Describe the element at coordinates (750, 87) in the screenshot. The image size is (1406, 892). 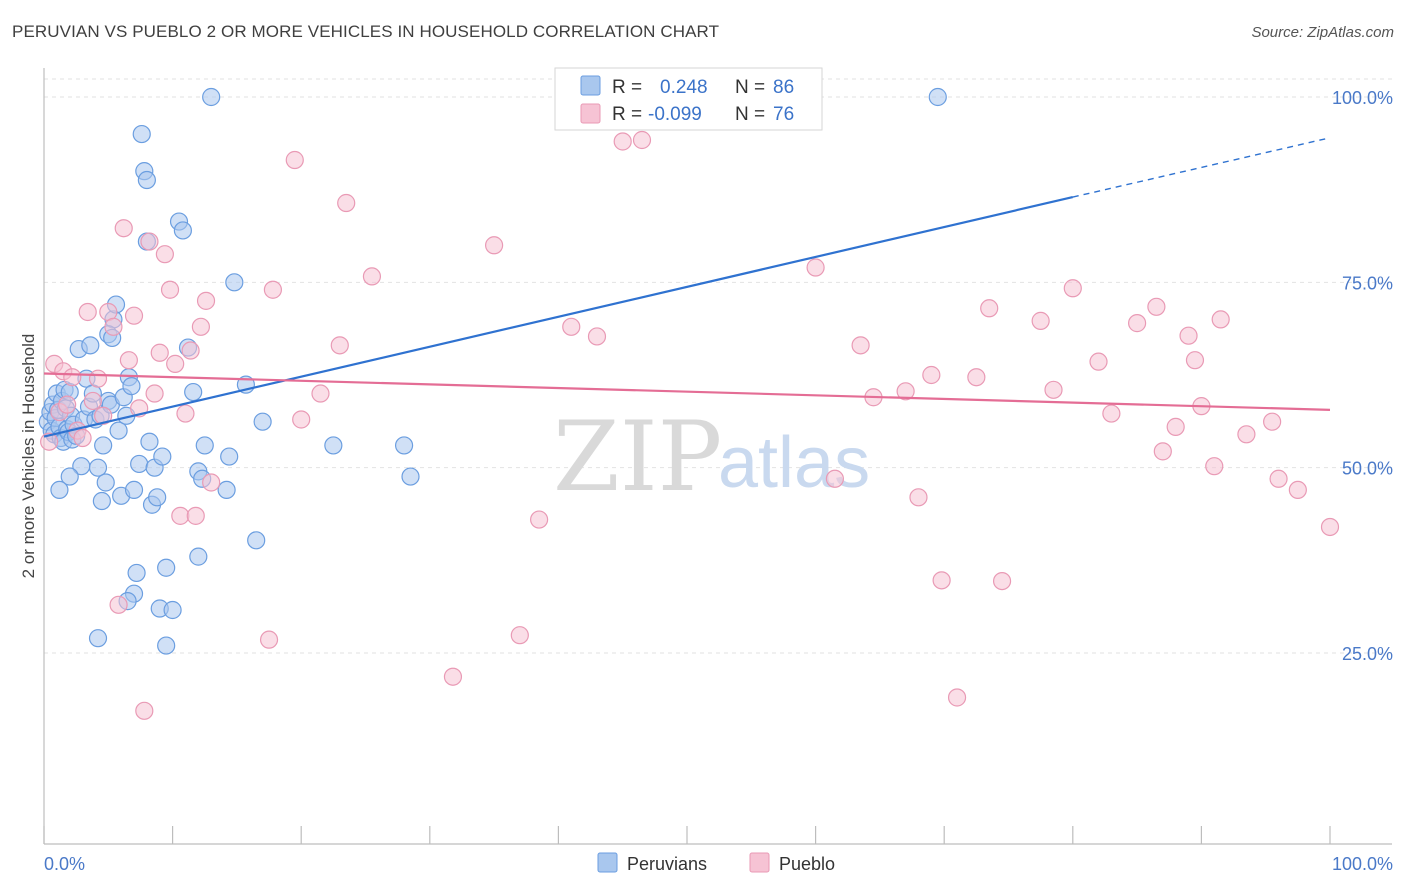
I see `legend-n-label-blue: N =` at that location.